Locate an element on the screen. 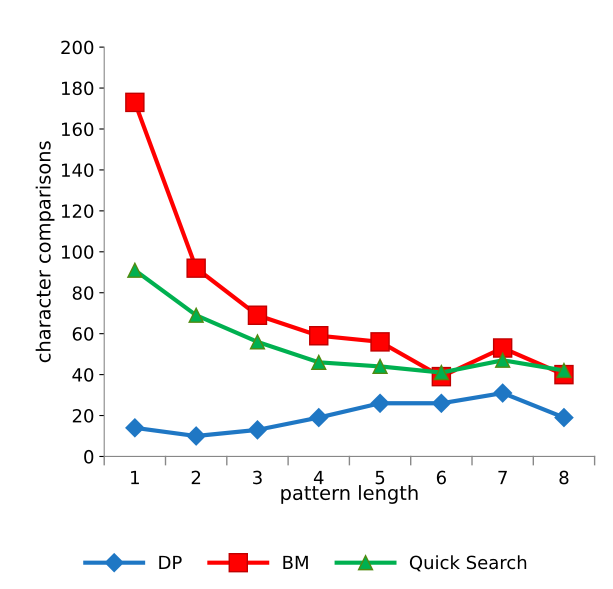 Image resolution: width=613 pixels, height=589 pixels. y-tick-label: 40 is located at coordinates (83, 375).